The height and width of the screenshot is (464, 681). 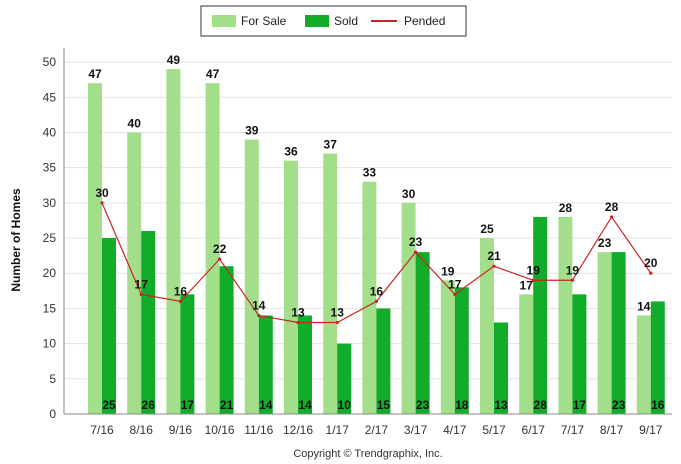 What do you see at coordinates (50, 168) in the screenshot?
I see `y-tick-label: 35` at bounding box center [50, 168].